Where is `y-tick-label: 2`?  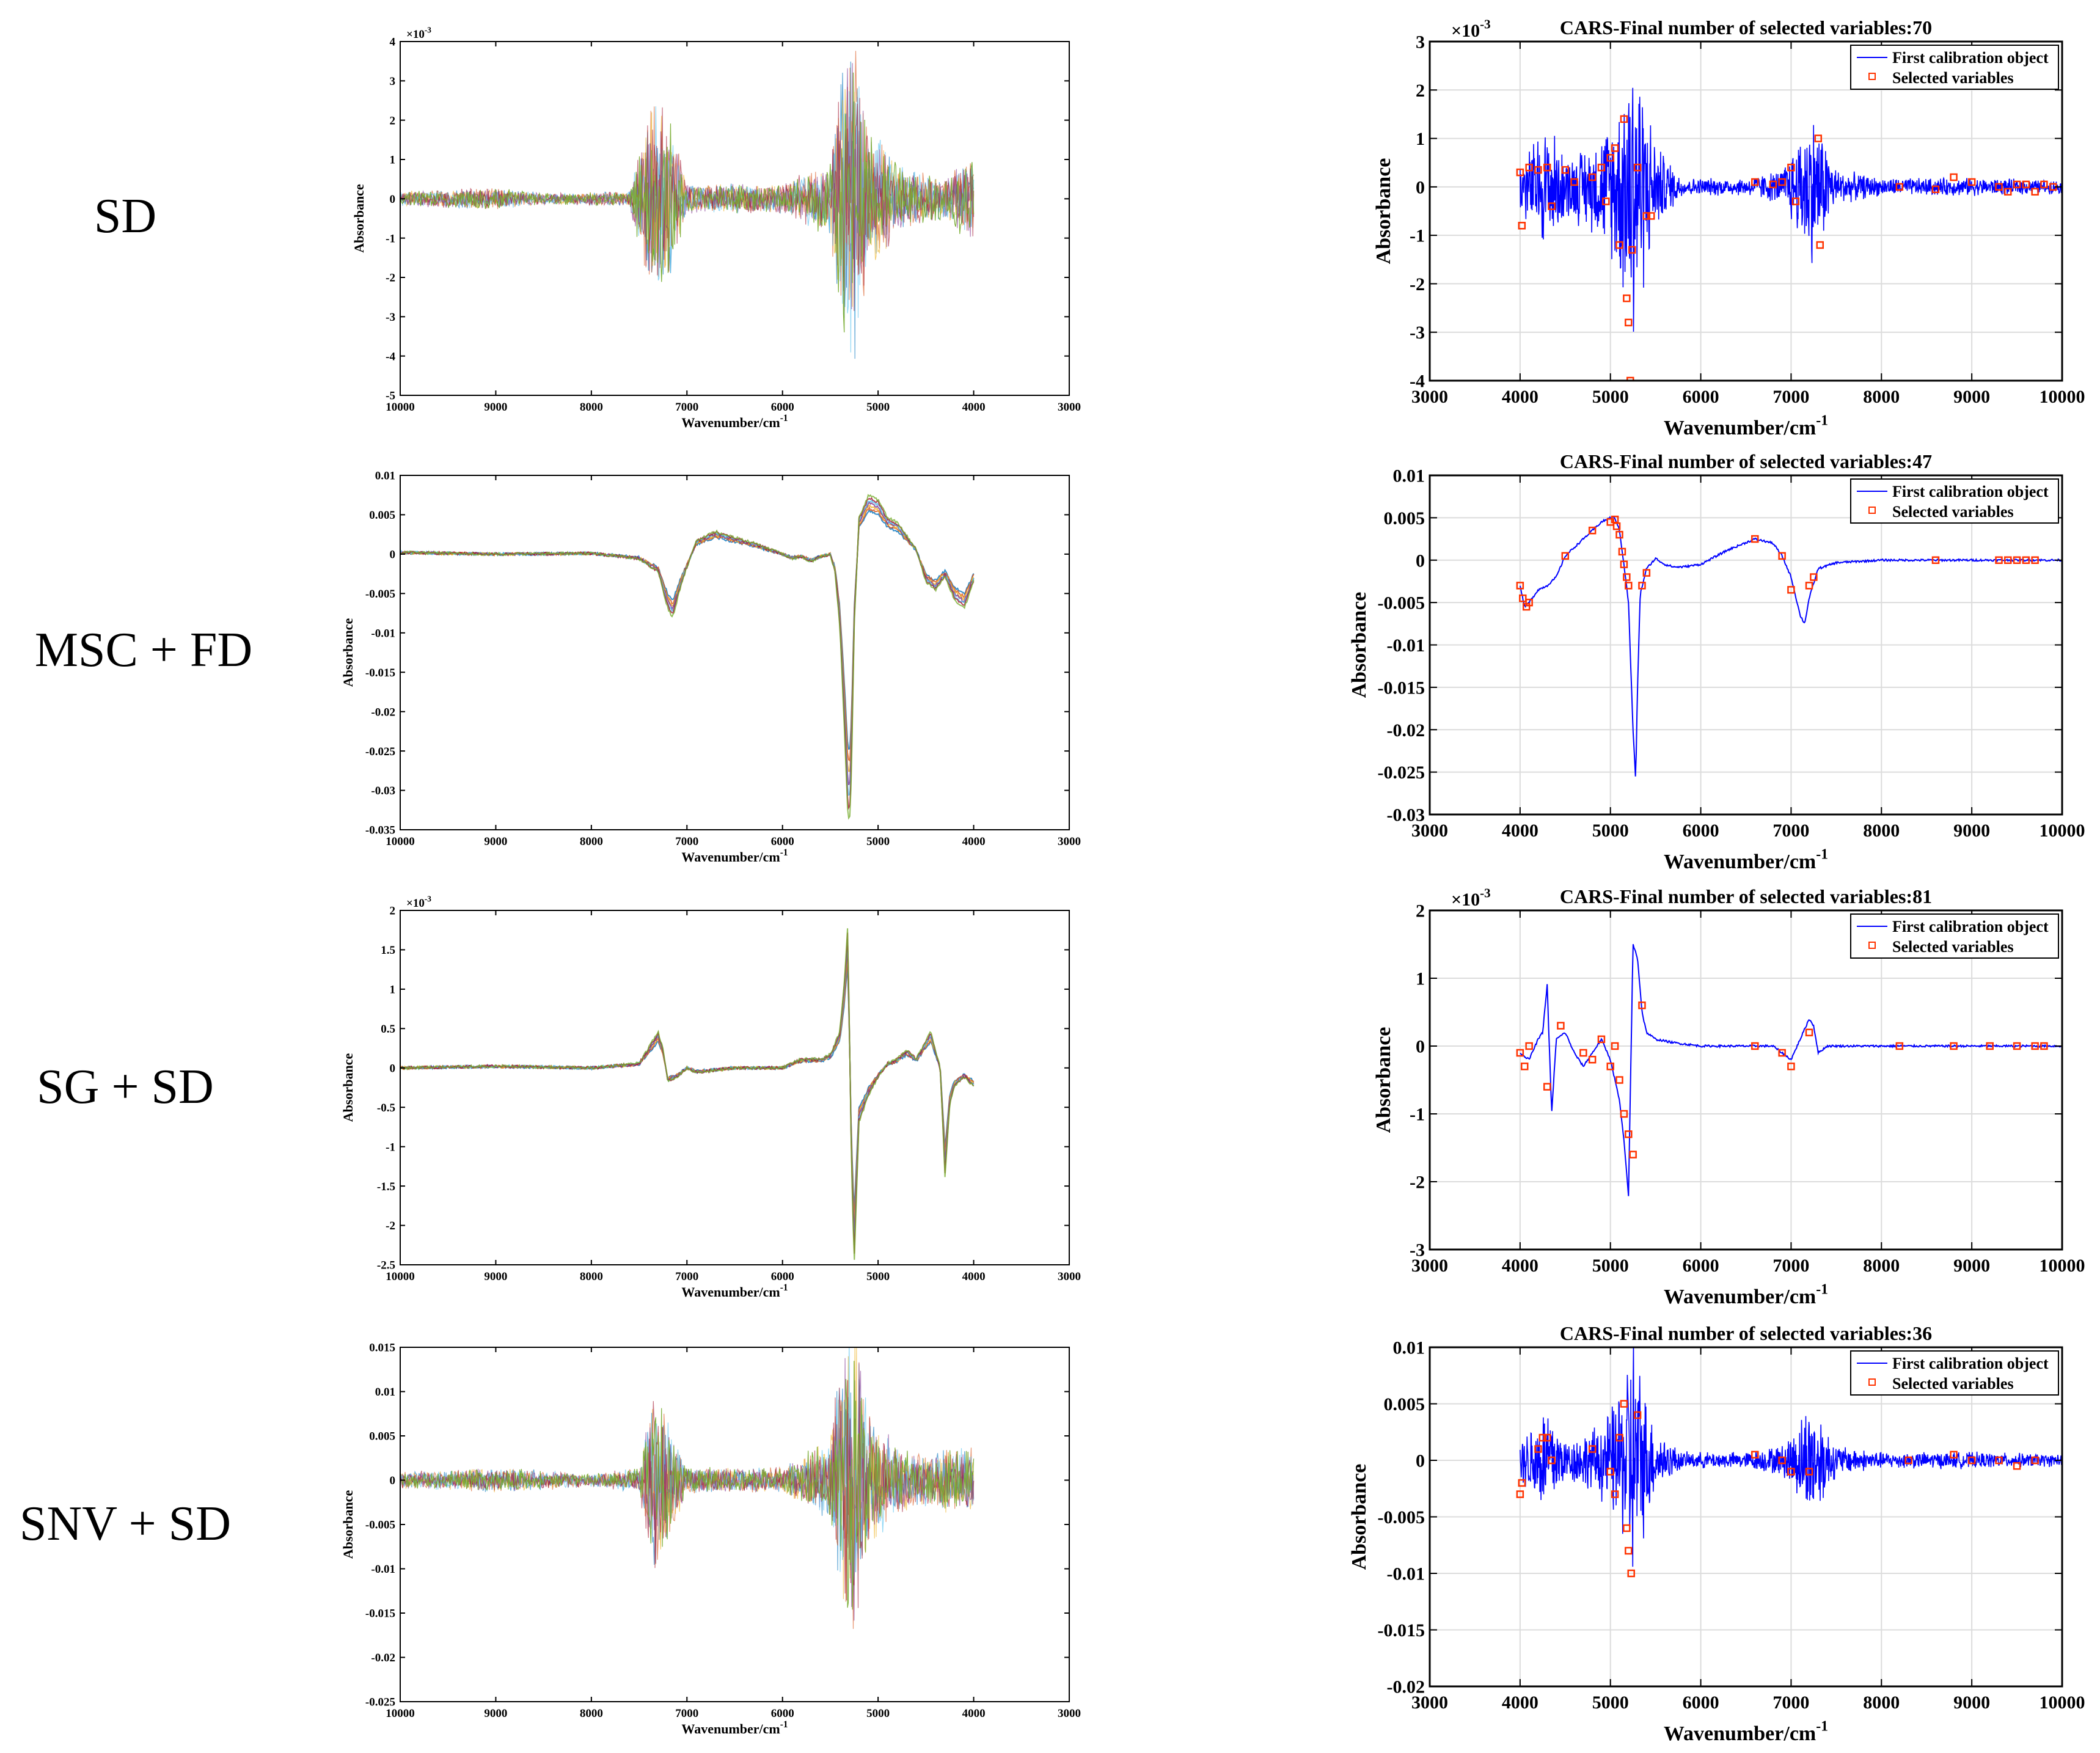
y-tick-label: 2 is located at coordinates (1421, 91).